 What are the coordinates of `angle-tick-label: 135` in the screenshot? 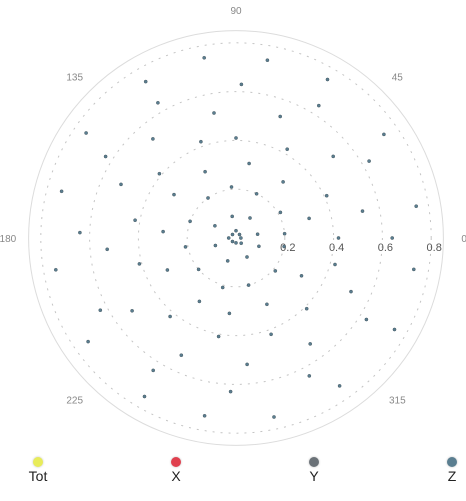 It's located at (74, 78).